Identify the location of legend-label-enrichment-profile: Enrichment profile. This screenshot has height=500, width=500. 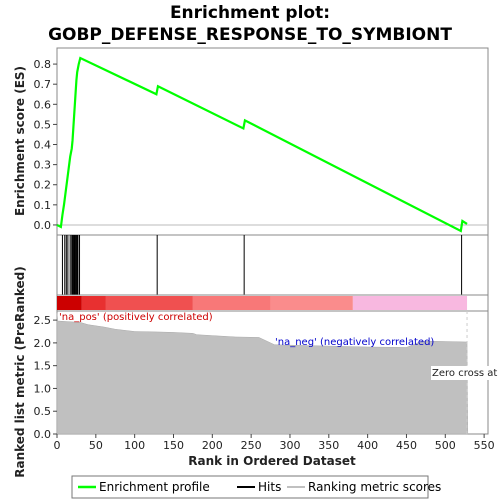
(154, 487).